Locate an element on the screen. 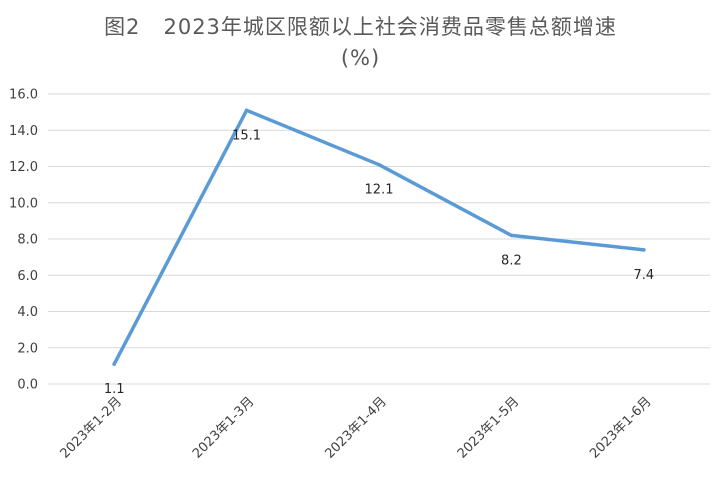 The width and height of the screenshot is (721, 480). y-tick-label: 10.0 is located at coordinates (23, 203).